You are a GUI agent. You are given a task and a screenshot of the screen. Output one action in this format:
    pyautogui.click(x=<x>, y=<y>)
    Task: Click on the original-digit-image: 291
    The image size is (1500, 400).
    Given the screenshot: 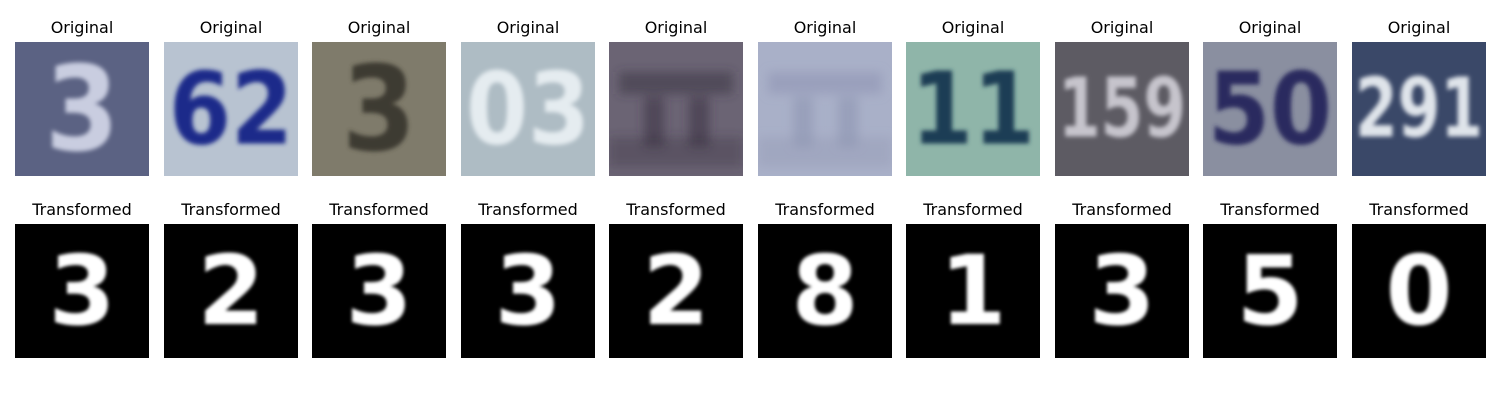 What is the action you would take?
    pyautogui.click(x=1419, y=109)
    